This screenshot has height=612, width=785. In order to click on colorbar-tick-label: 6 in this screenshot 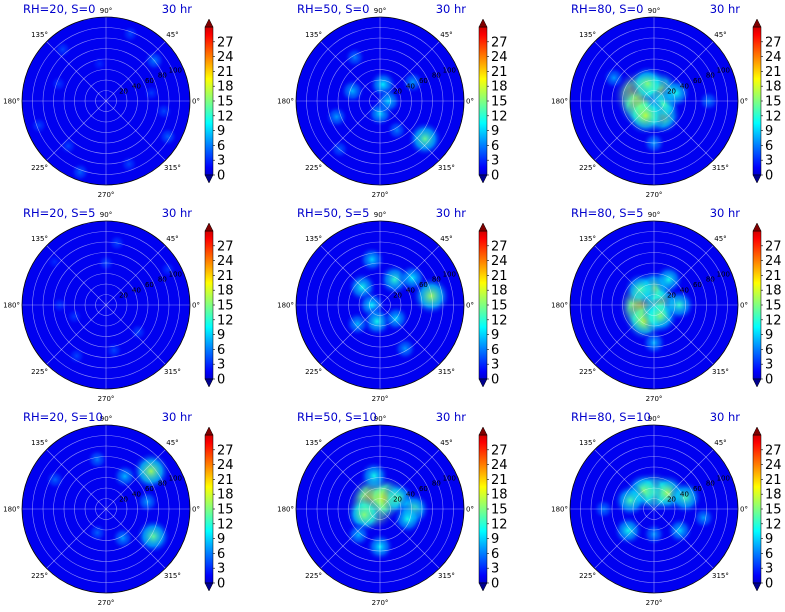, I will do `click(221, 146)`.